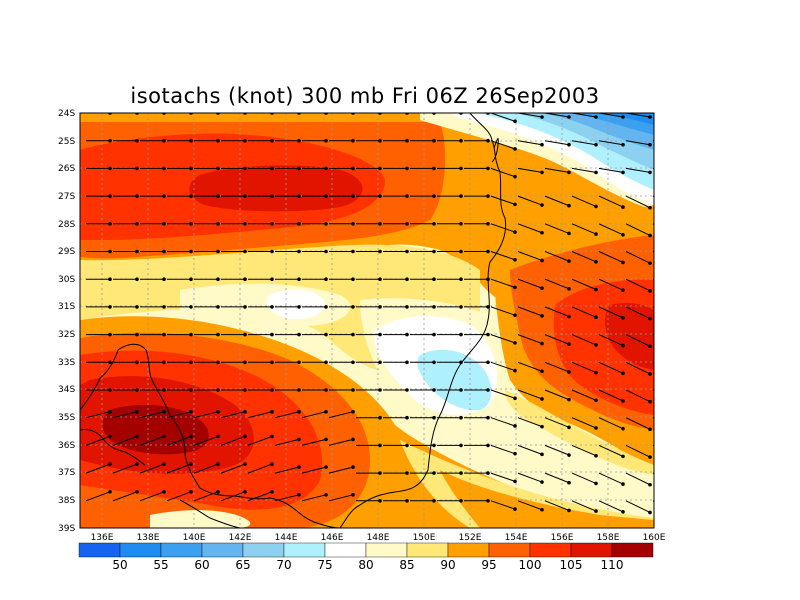  What do you see at coordinates (332, 538) in the screenshot?
I see `lon-tick: 146E` at bounding box center [332, 538].